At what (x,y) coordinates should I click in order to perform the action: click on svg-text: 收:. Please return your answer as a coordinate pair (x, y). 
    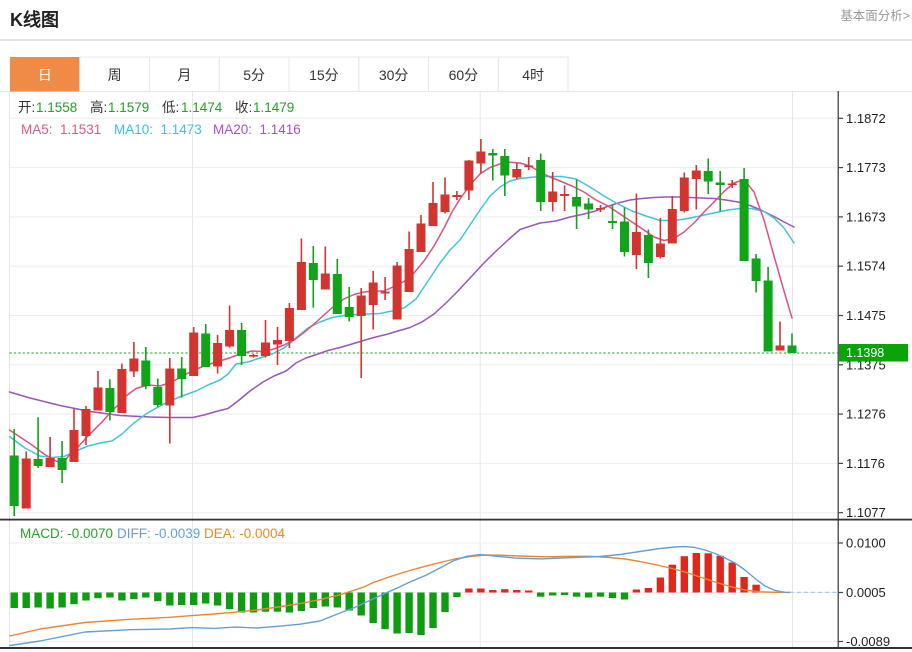
    Looking at the image, I should click on (243, 107).